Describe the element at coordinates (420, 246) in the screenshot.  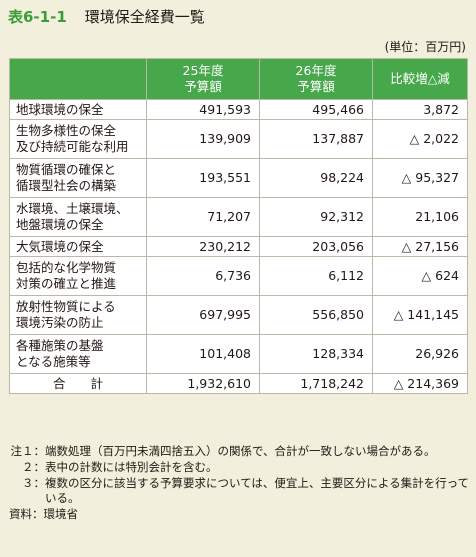
I see `diff-cell: △ 27,156` at that location.